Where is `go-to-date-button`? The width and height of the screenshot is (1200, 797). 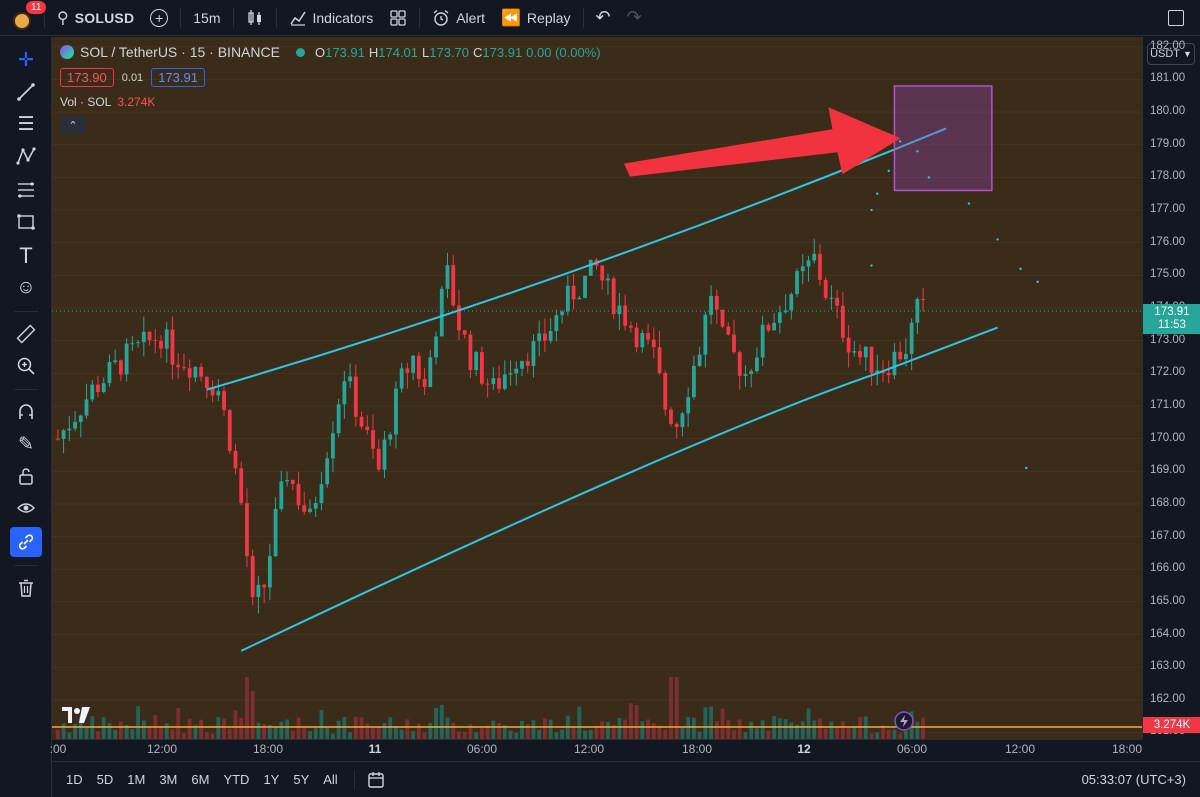 go-to-date-button is located at coordinates (376, 780).